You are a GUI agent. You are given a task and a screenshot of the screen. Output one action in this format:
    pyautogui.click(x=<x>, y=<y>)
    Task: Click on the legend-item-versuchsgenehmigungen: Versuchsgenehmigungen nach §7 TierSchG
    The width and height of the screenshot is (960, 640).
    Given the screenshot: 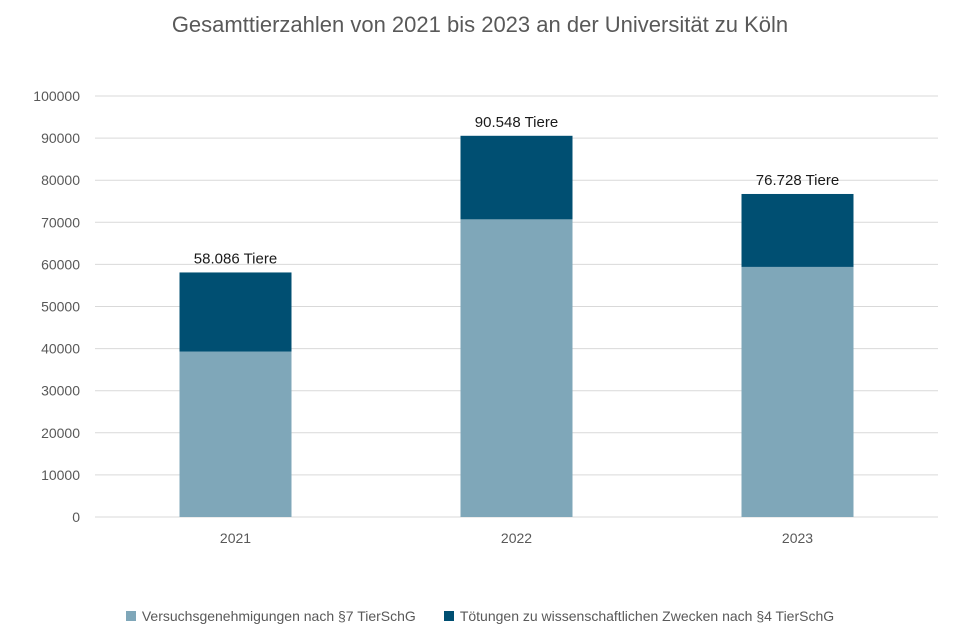 What is the action you would take?
    pyautogui.click(x=270, y=616)
    